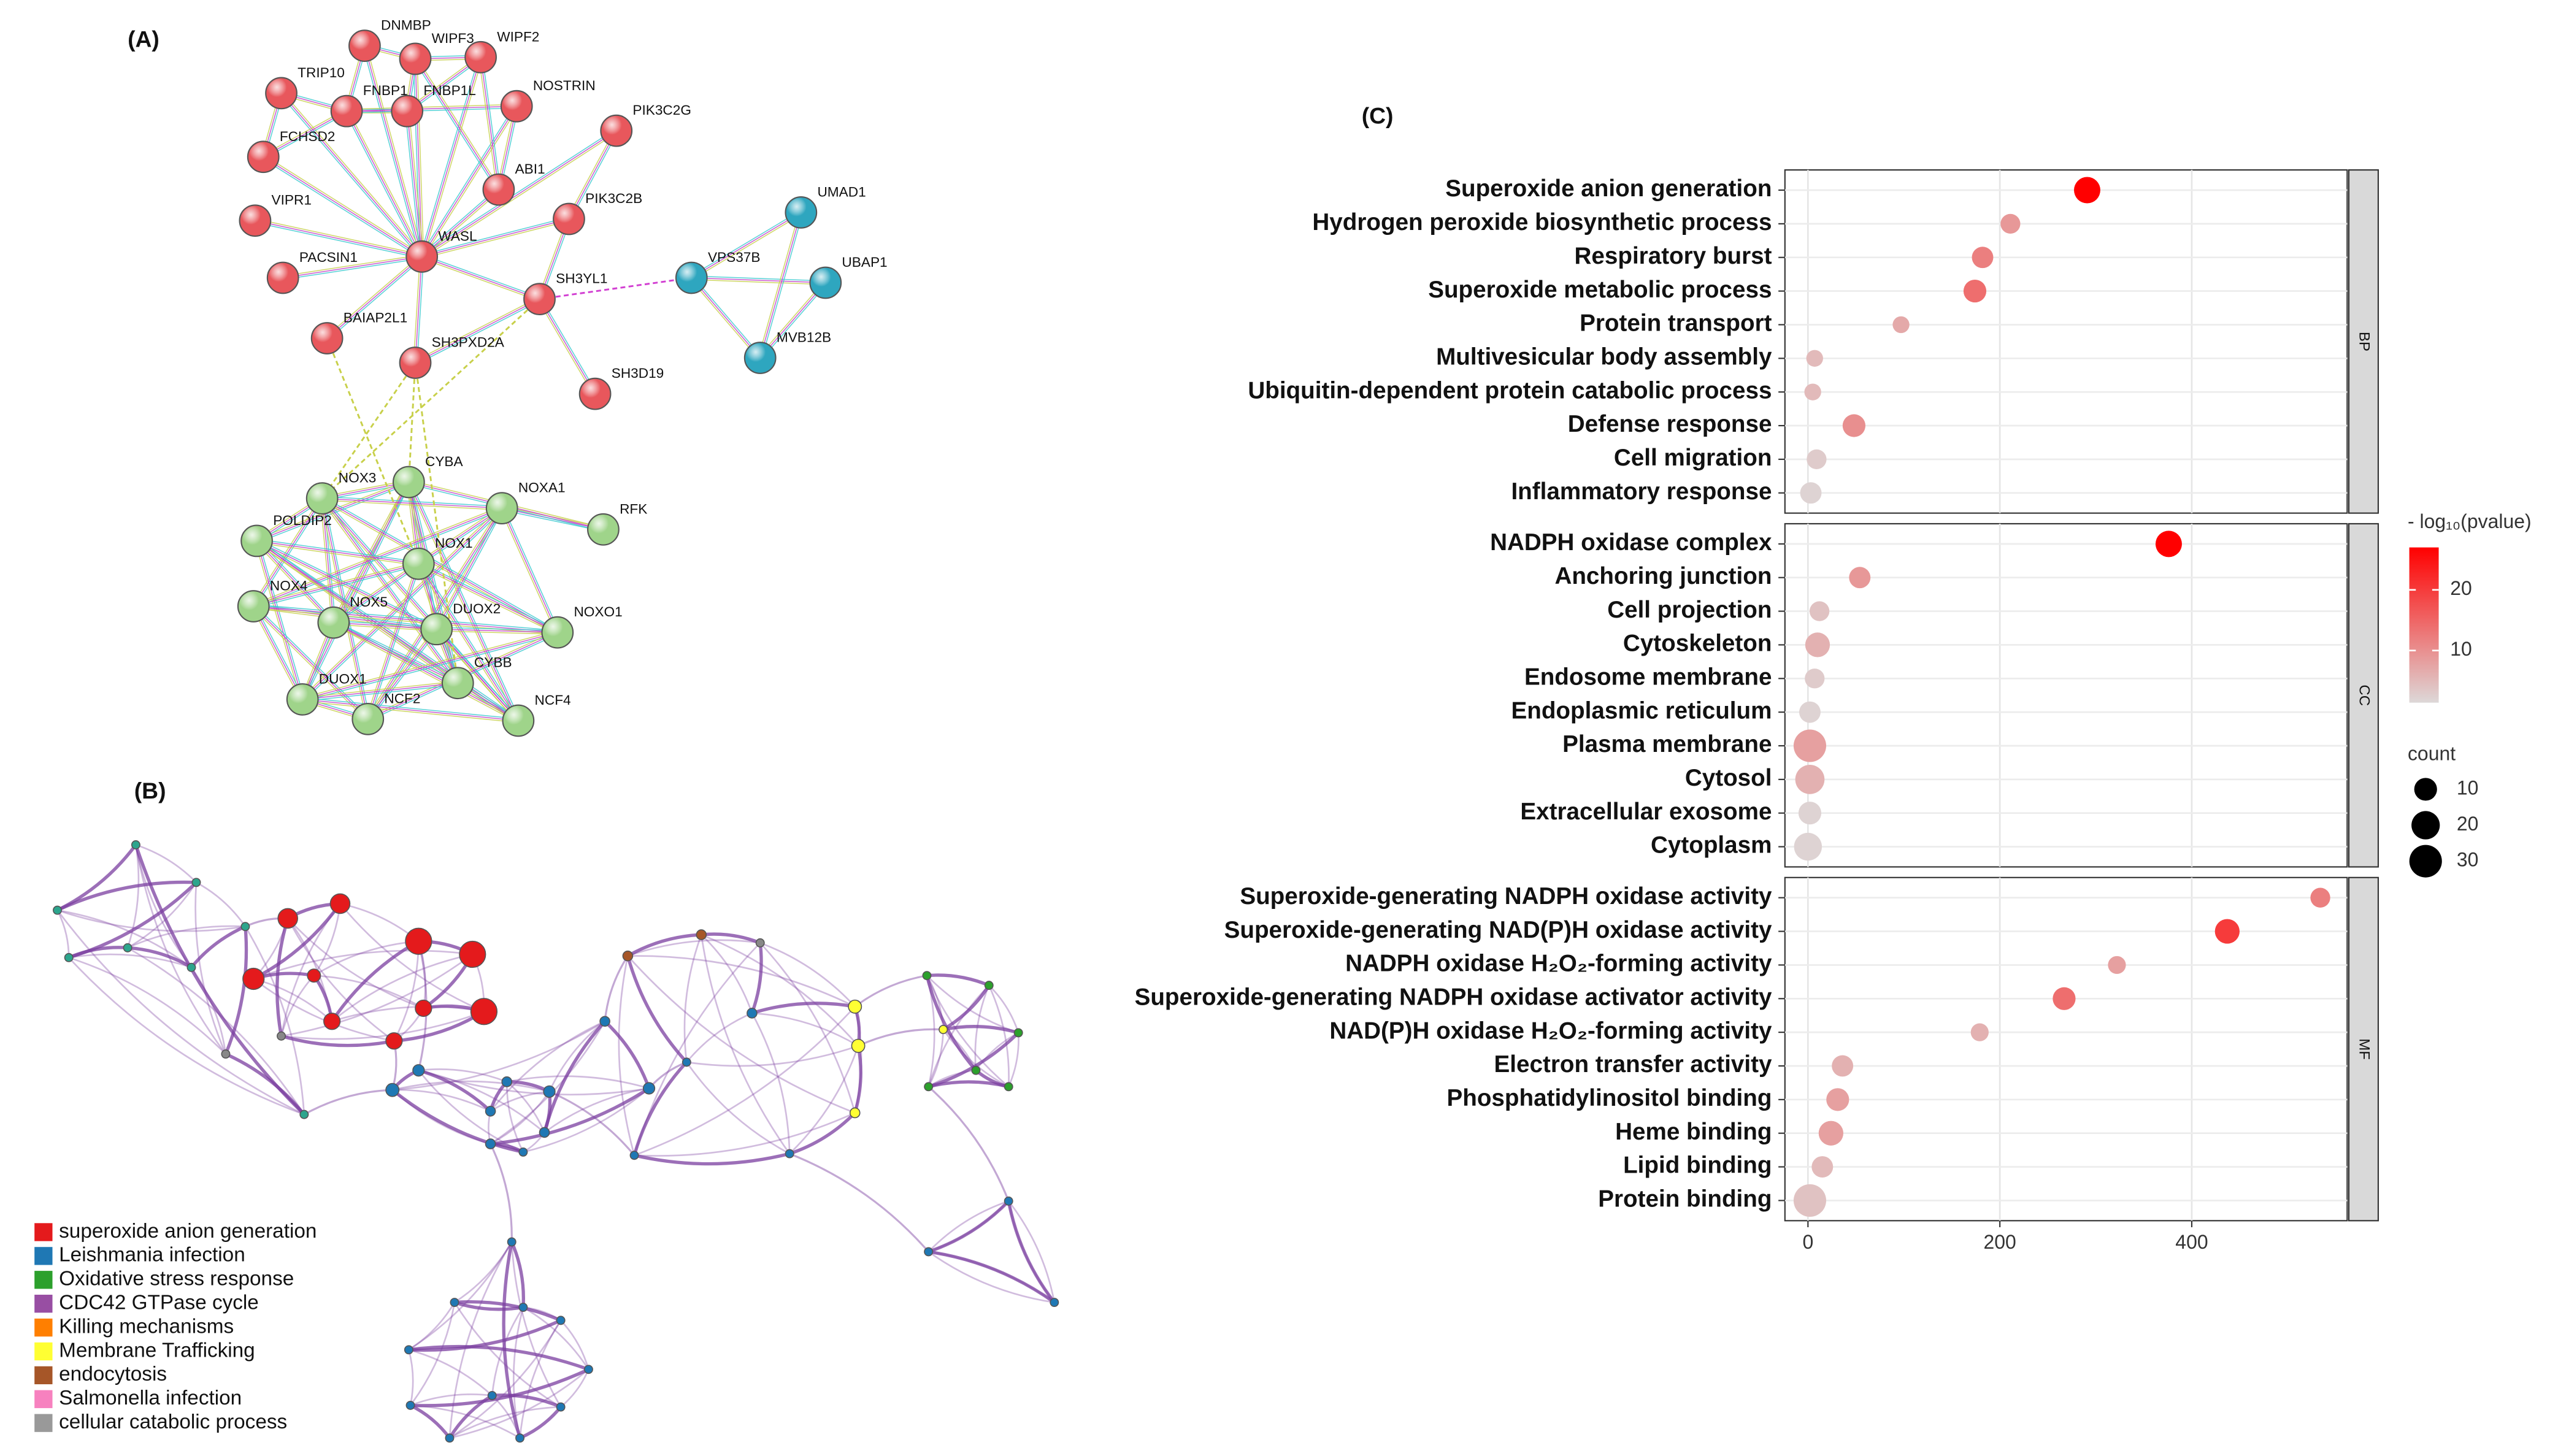  Describe the element at coordinates (157, 1350) in the screenshot. I see `legend-label: Membrane Trafficking` at that location.